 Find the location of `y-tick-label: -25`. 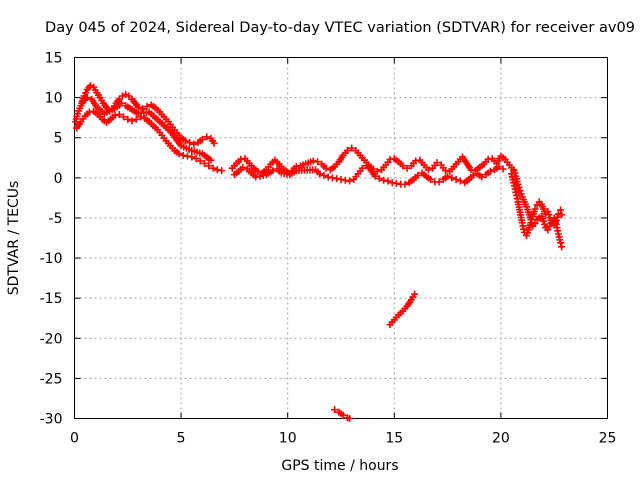

y-tick-label: -25 is located at coordinates (51, 379).